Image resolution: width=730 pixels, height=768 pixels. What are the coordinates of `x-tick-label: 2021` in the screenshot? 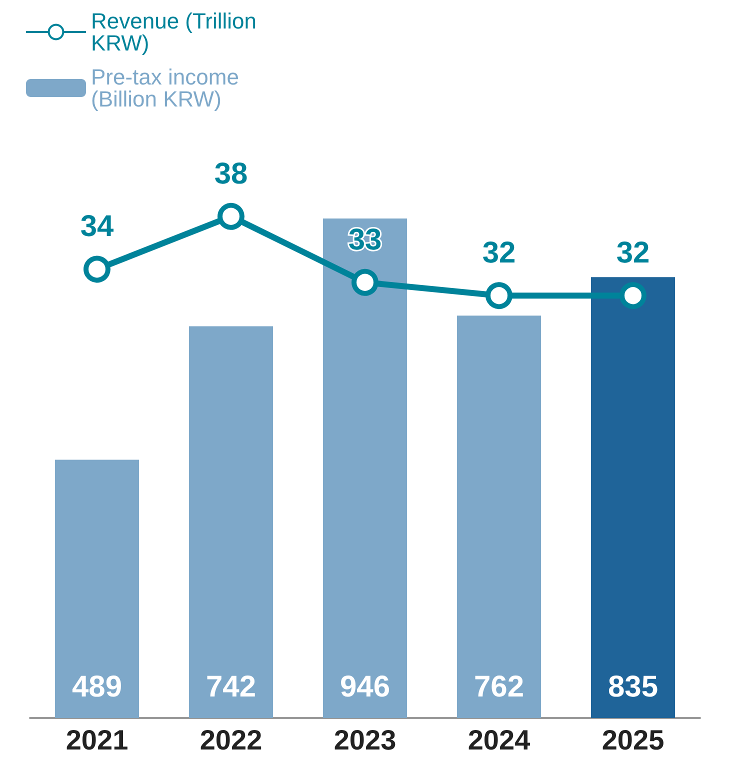 It's located at (97, 740).